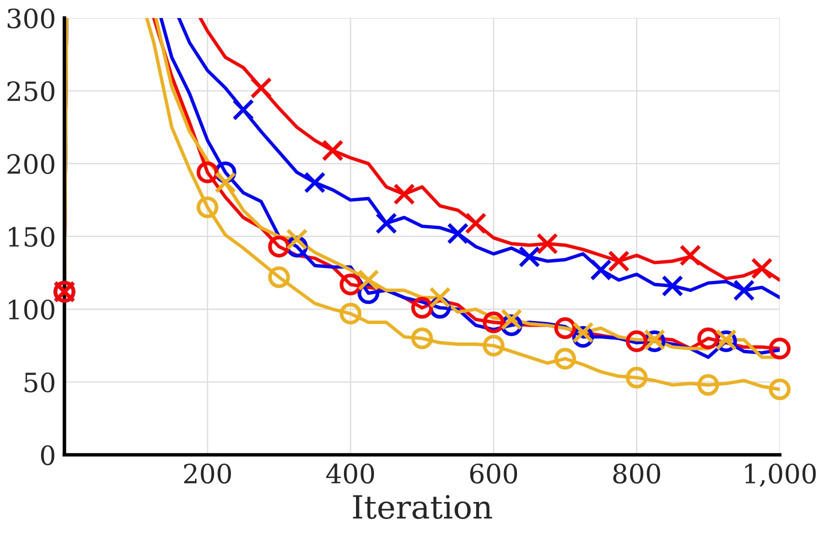 The image size is (826, 546). Describe the element at coordinates (31, 18) in the screenshot. I see `y-tick-label: 300` at that location.